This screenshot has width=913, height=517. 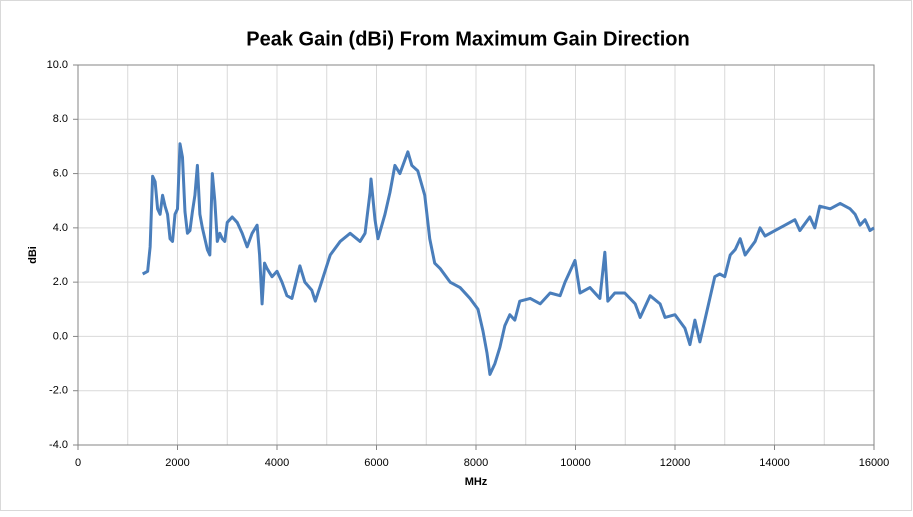 What do you see at coordinates (177, 463) in the screenshot?
I see `x-tick-label: 2000` at bounding box center [177, 463].